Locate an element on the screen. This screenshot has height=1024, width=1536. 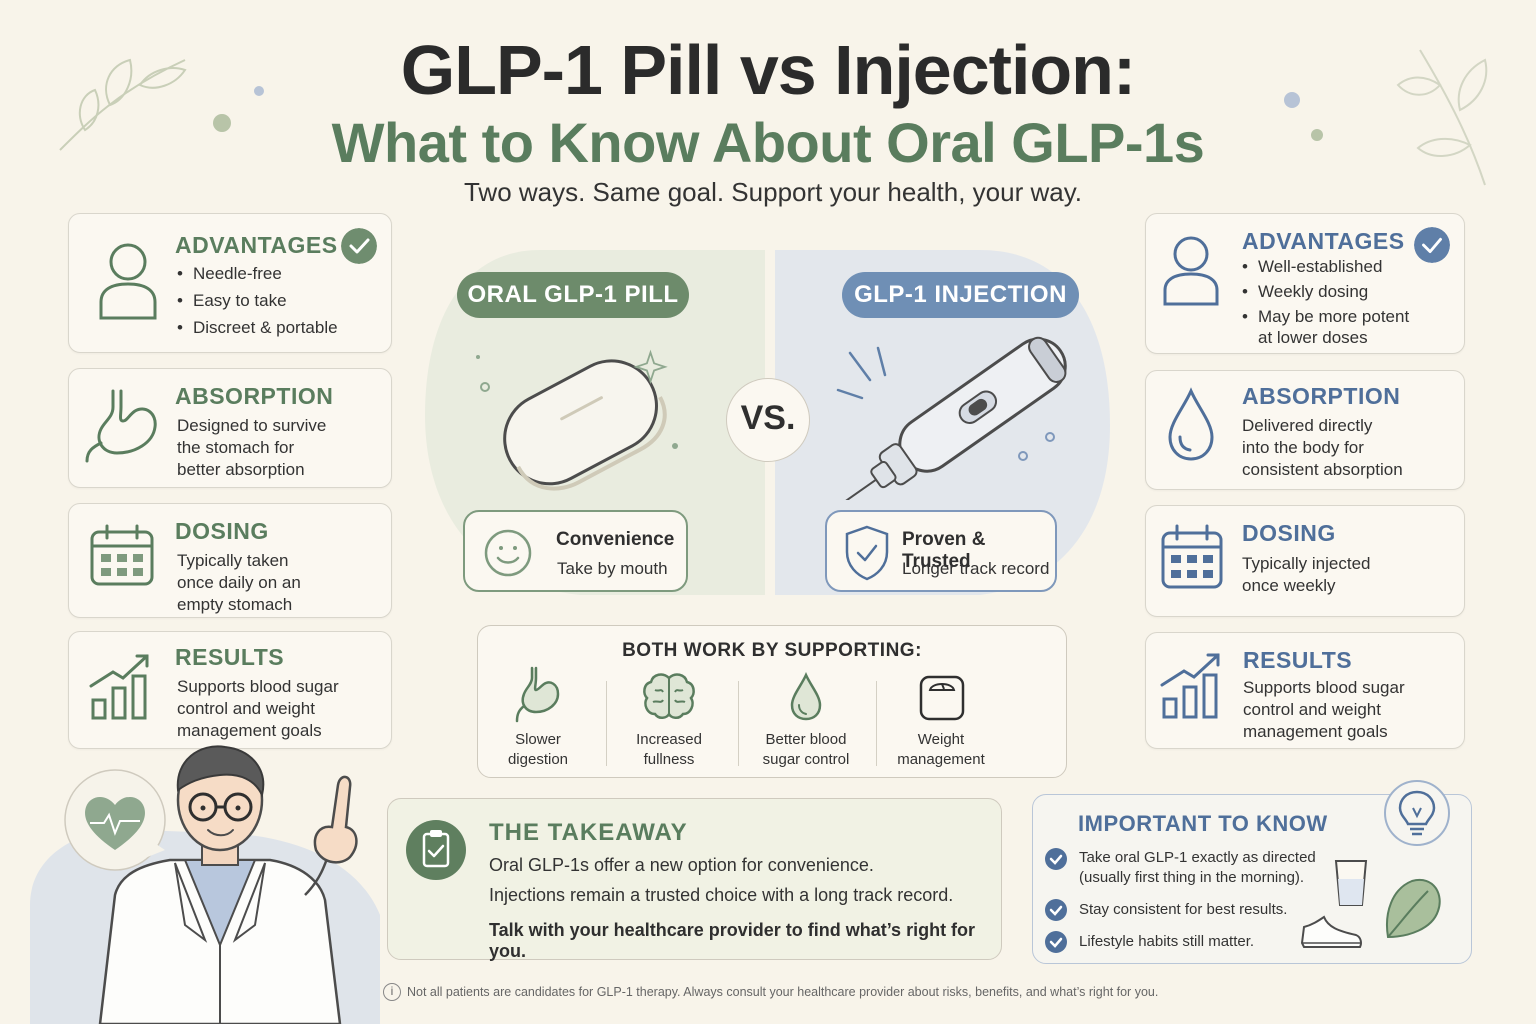
leaf-decoration-left is located at coordinates (123, 104).